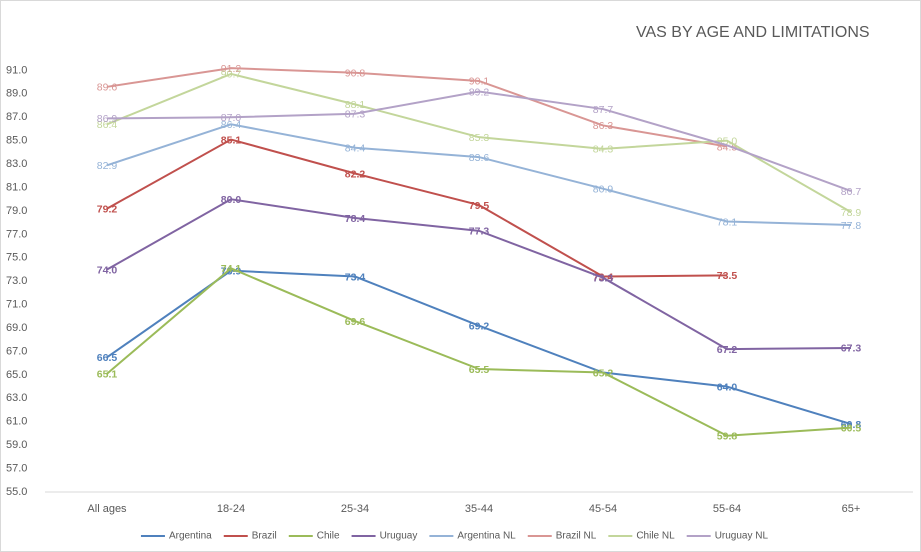  What do you see at coordinates (107, 209) in the screenshot?
I see `data-label: 79.2` at bounding box center [107, 209].